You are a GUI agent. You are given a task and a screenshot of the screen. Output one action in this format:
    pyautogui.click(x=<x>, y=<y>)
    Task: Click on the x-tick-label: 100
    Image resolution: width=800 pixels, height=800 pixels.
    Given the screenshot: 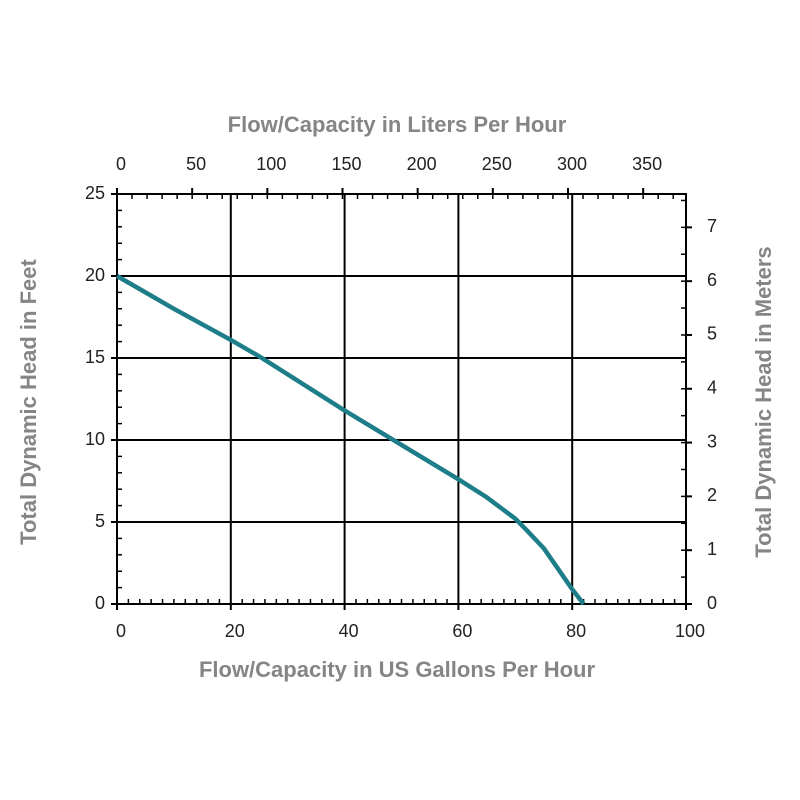 What is the action you would take?
    pyautogui.click(x=690, y=631)
    